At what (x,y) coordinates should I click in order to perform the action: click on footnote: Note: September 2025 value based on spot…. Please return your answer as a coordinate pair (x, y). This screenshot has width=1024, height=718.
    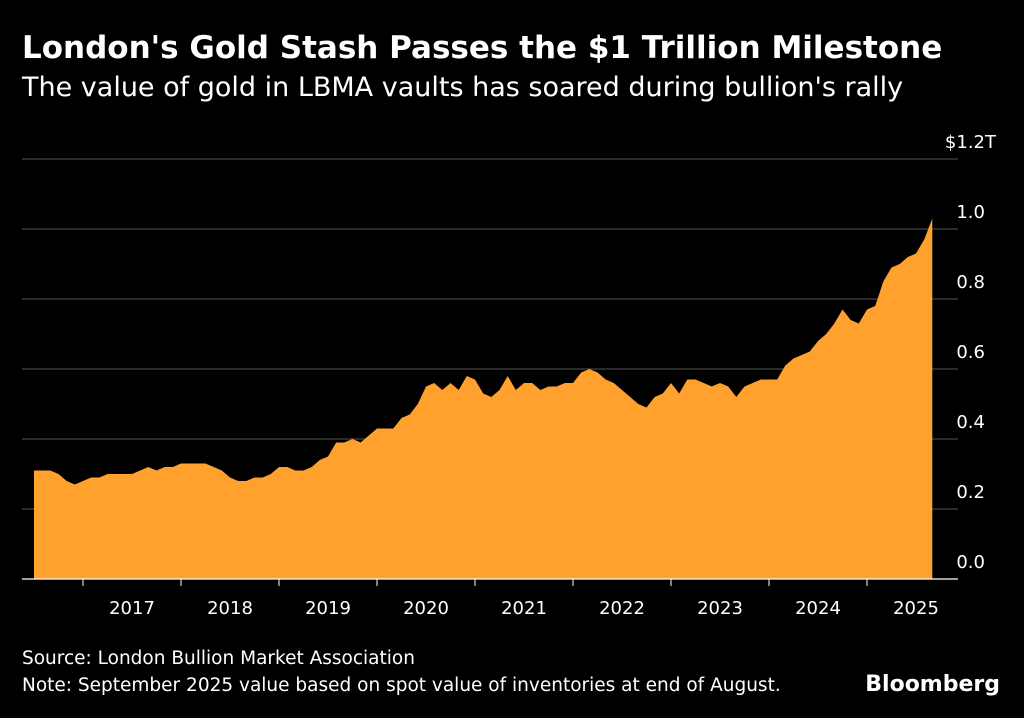
    Looking at the image, I should click on (401, 685).